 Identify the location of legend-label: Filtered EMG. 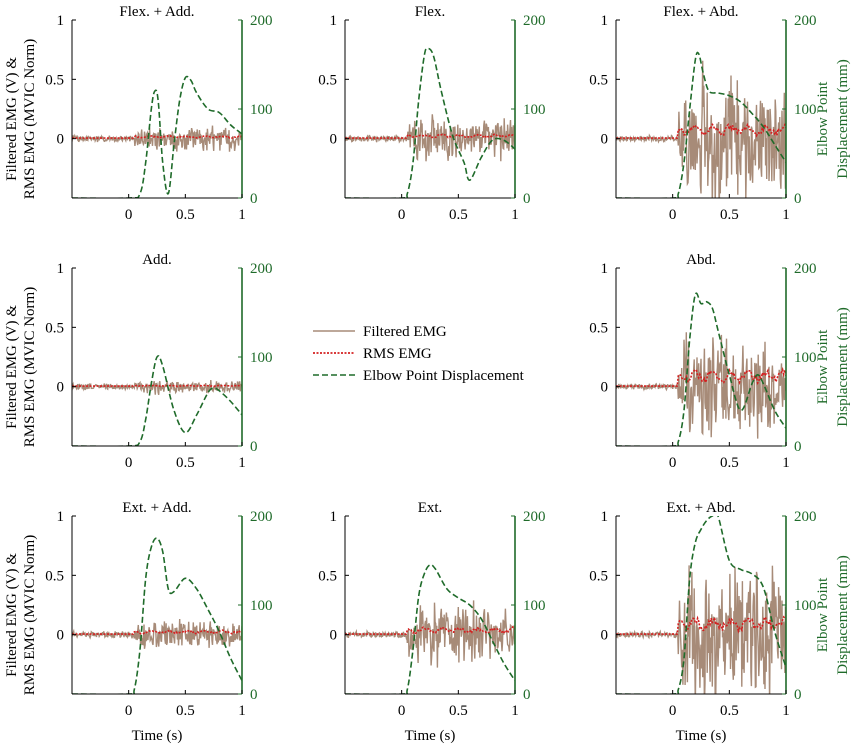
(405, 332).